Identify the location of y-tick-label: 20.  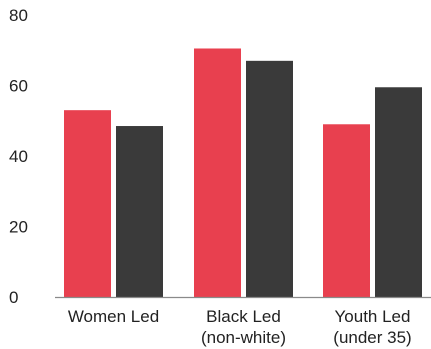
(18, 227).